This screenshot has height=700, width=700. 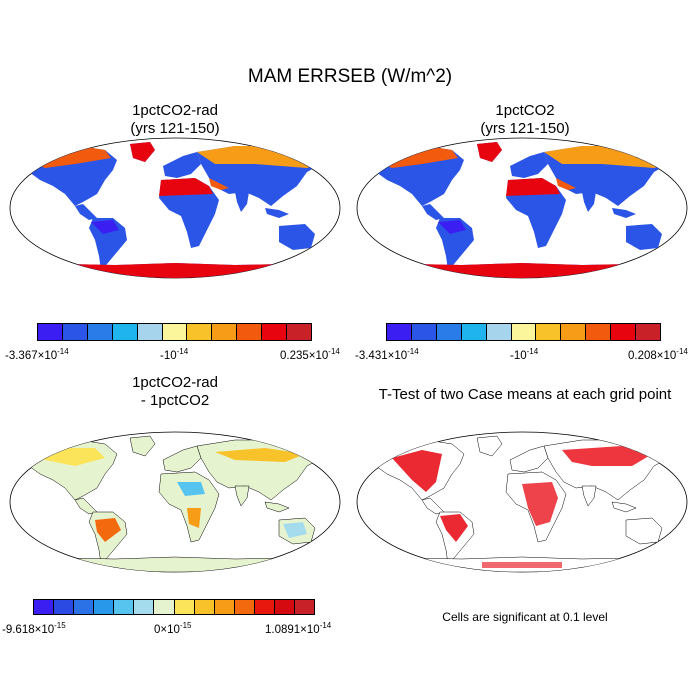 I want to click on panel2-colorbar-min-label: -3.431×10⁻¹⁴, so click(x=387, y=354).